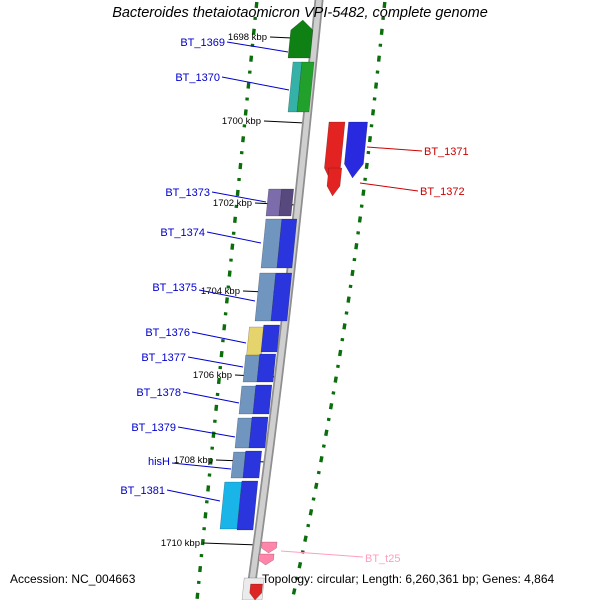 This screenshot has height=600, width=600. I want to click on gene-label-BT_1375: BT_1375, so click(174, 288).